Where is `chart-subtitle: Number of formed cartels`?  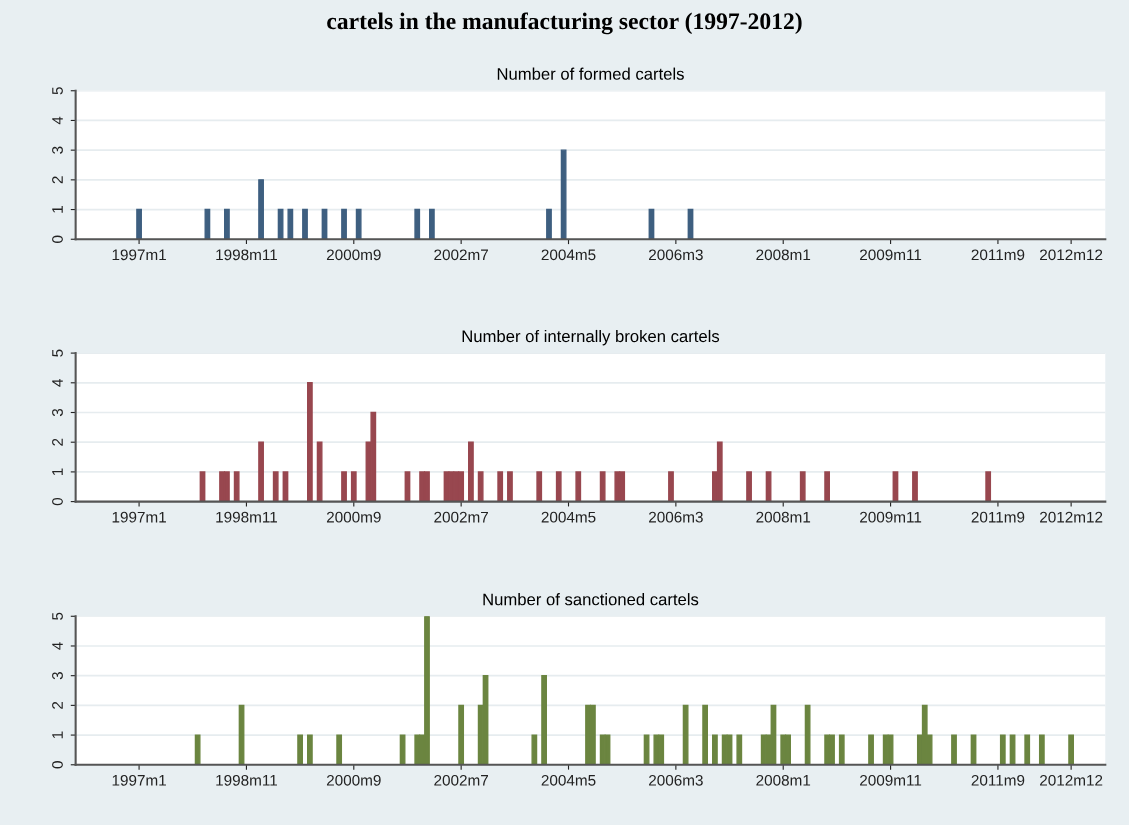 chart-subtitle: Number of formed cartels is located at coordinates (590, 73).